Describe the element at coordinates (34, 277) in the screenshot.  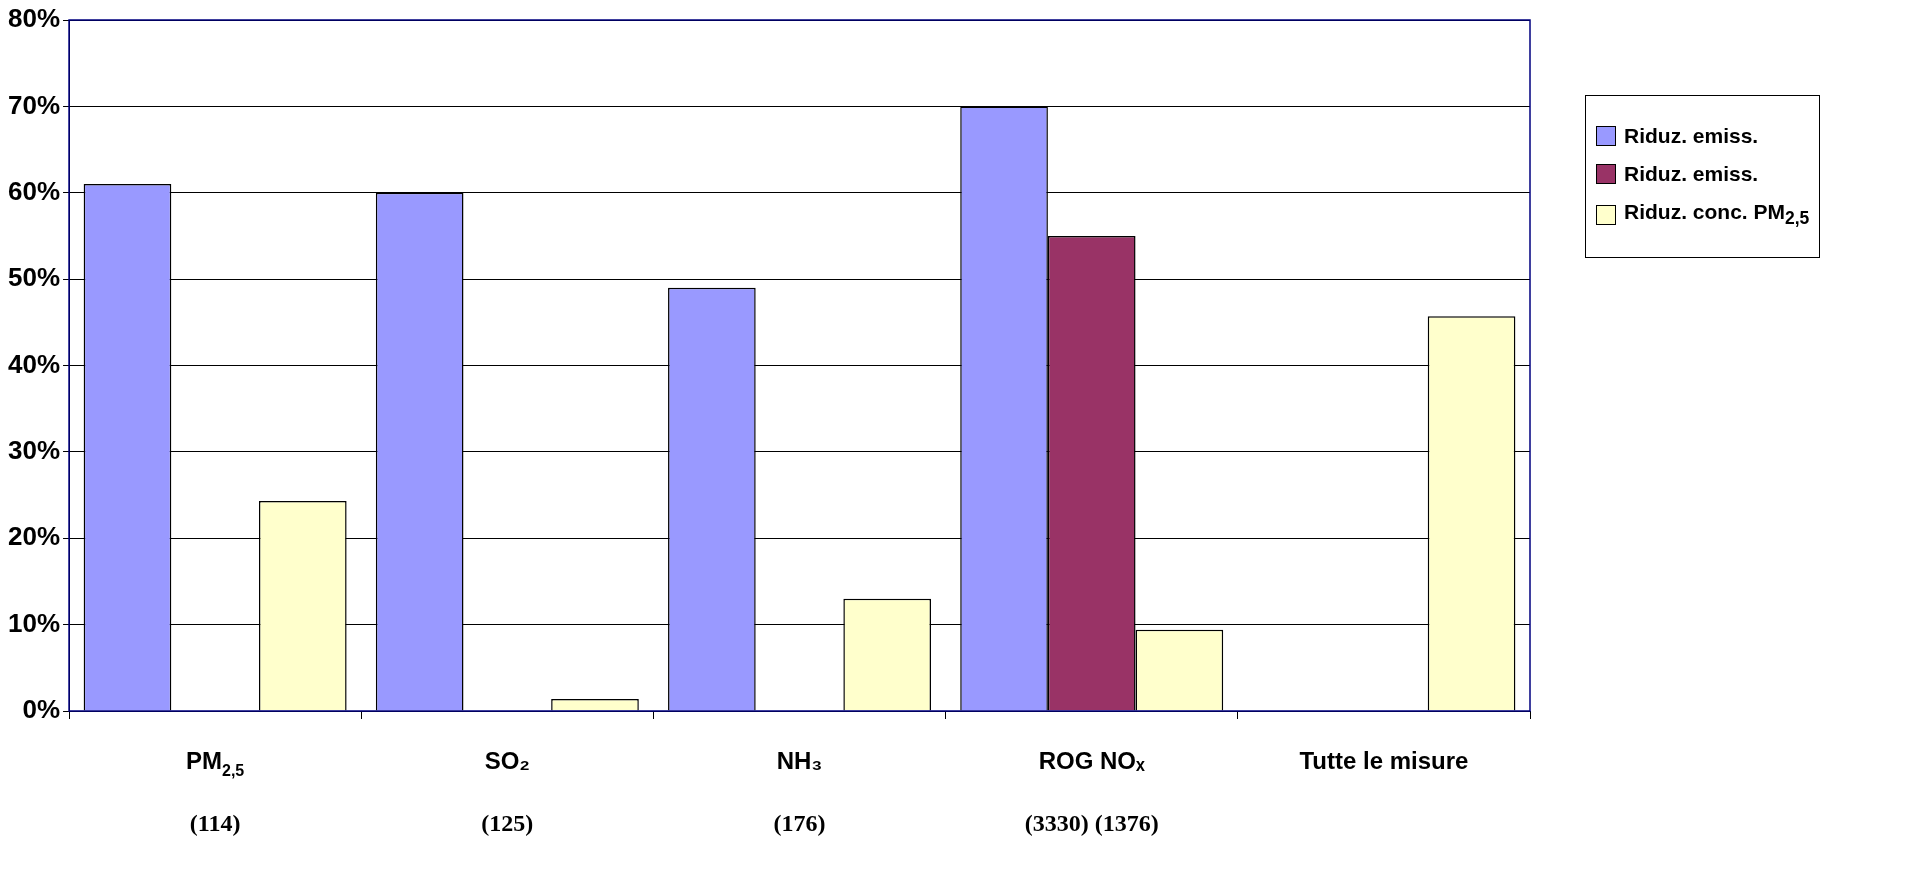
I see `y-tick-label: 50%` at that location.